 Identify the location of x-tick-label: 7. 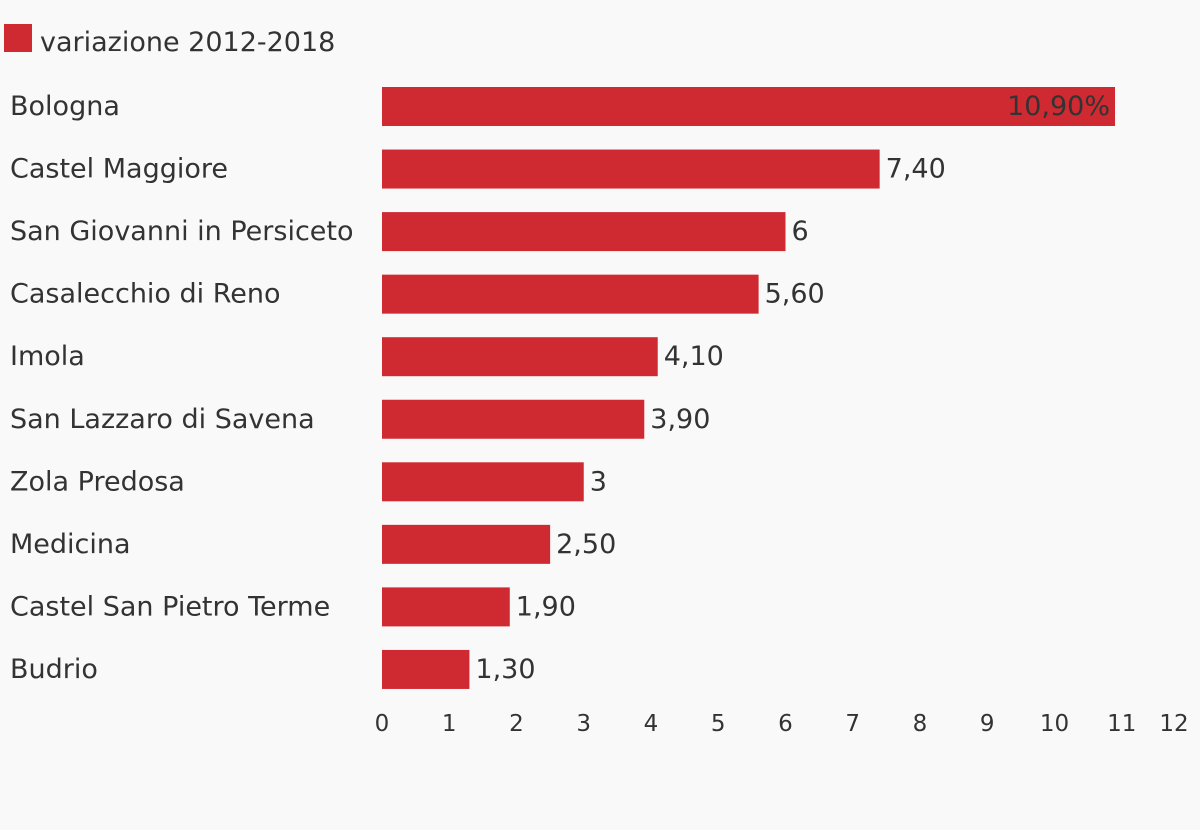
(852, 724).